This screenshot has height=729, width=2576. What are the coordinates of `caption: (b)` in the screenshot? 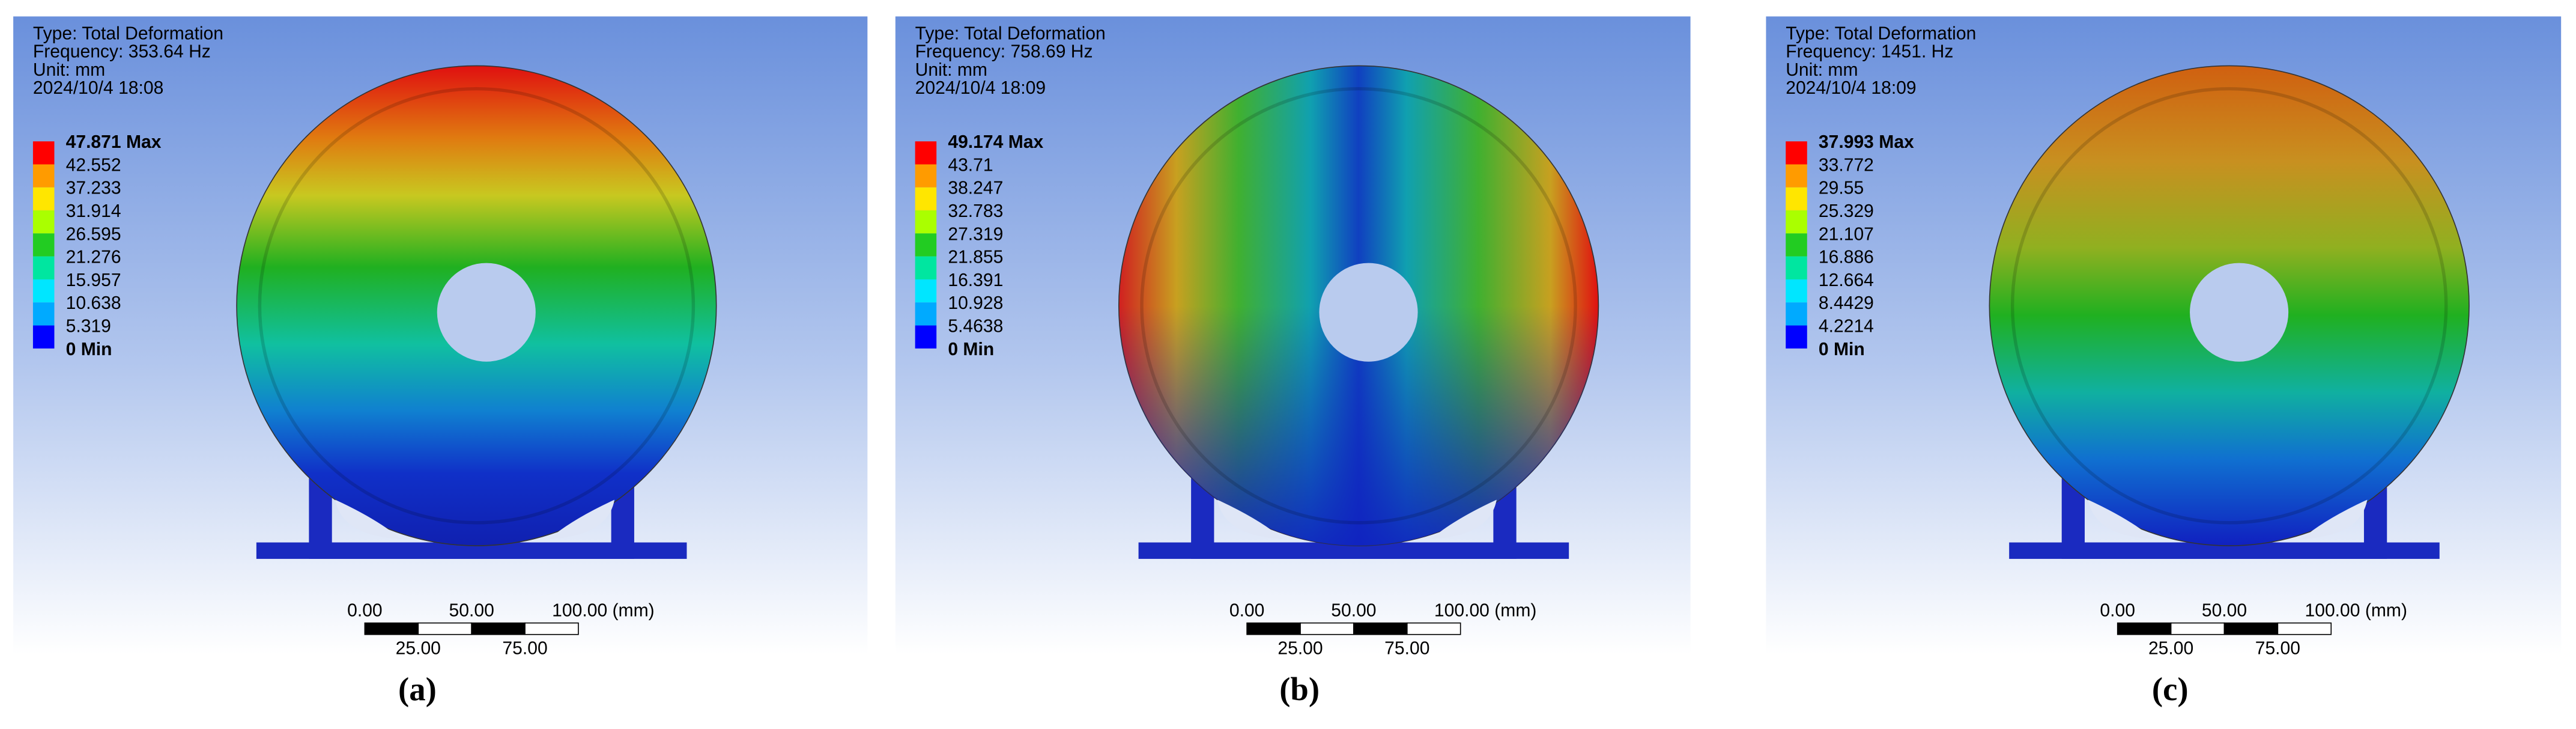 It's located at (1299, 689).